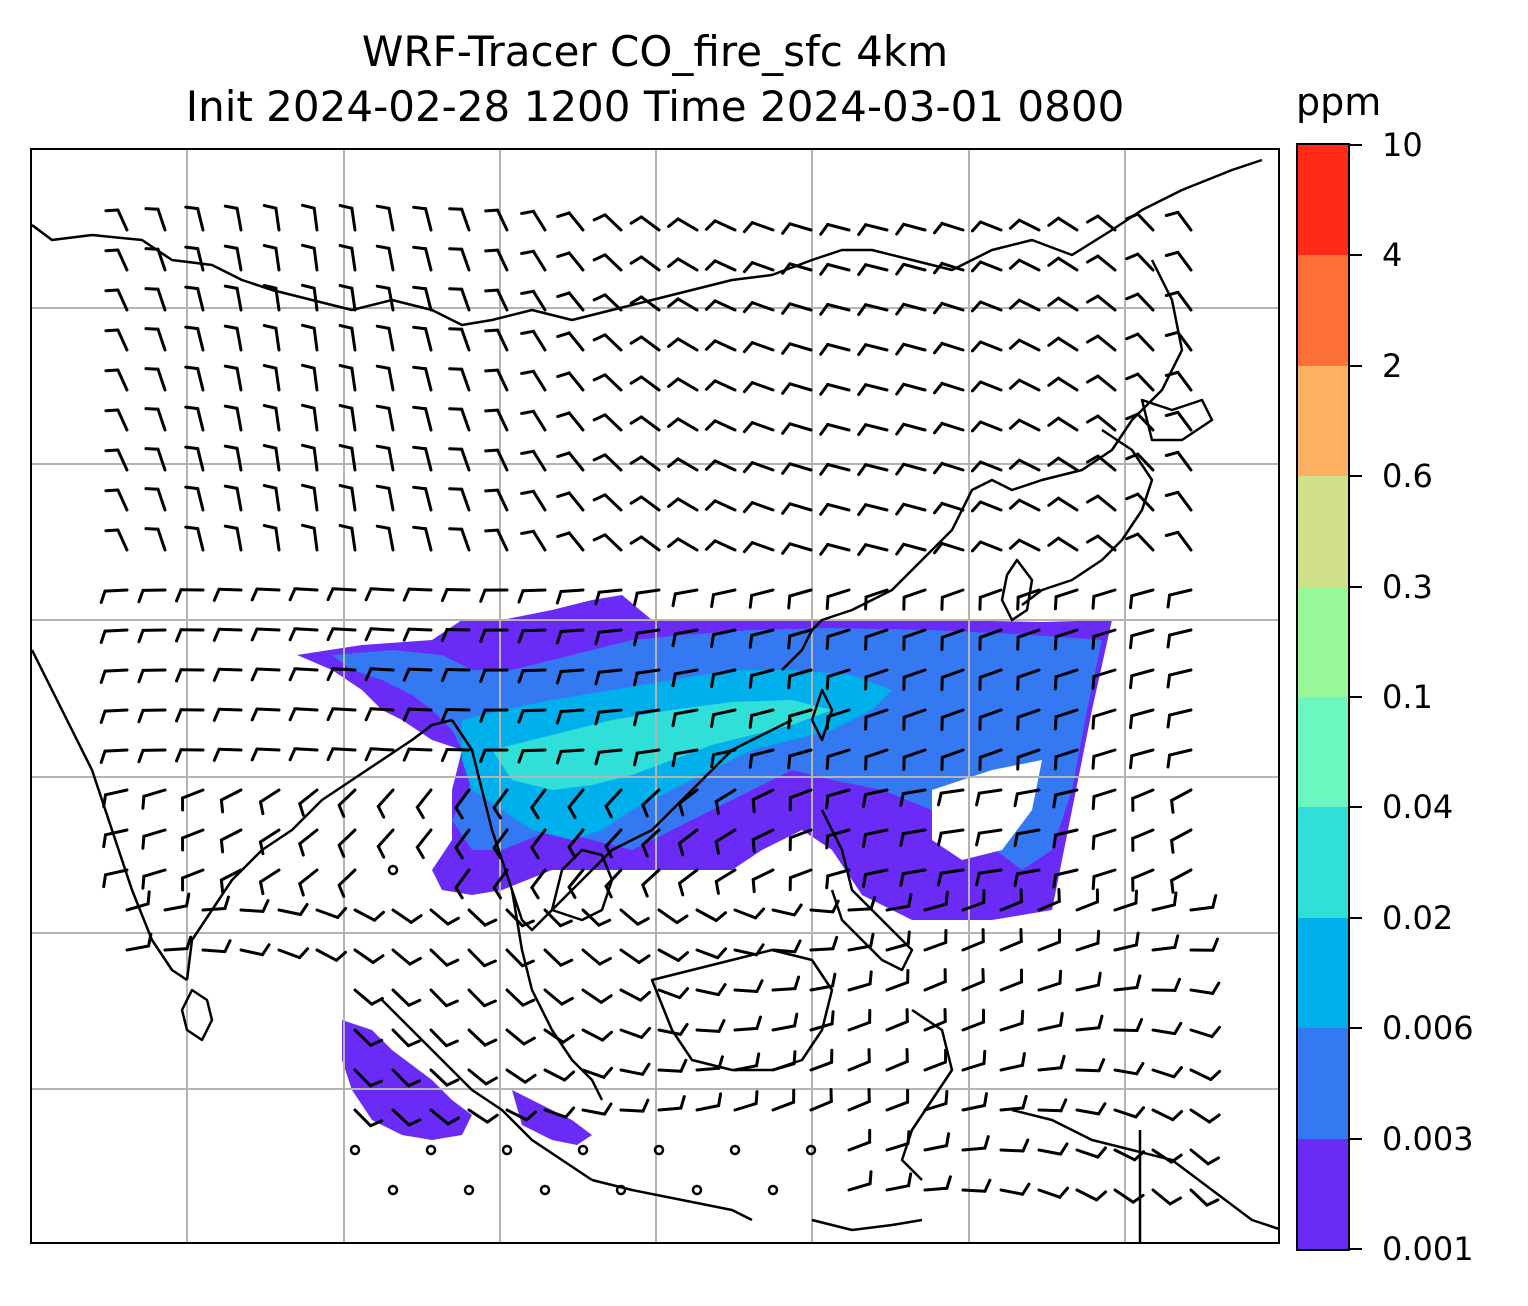 The width and height of the screenshot is (1528, 1306). What do you see at coordinates (621, 825) in the screenshot?
I see `coastline-indochina` at bounding box center [621, 825].